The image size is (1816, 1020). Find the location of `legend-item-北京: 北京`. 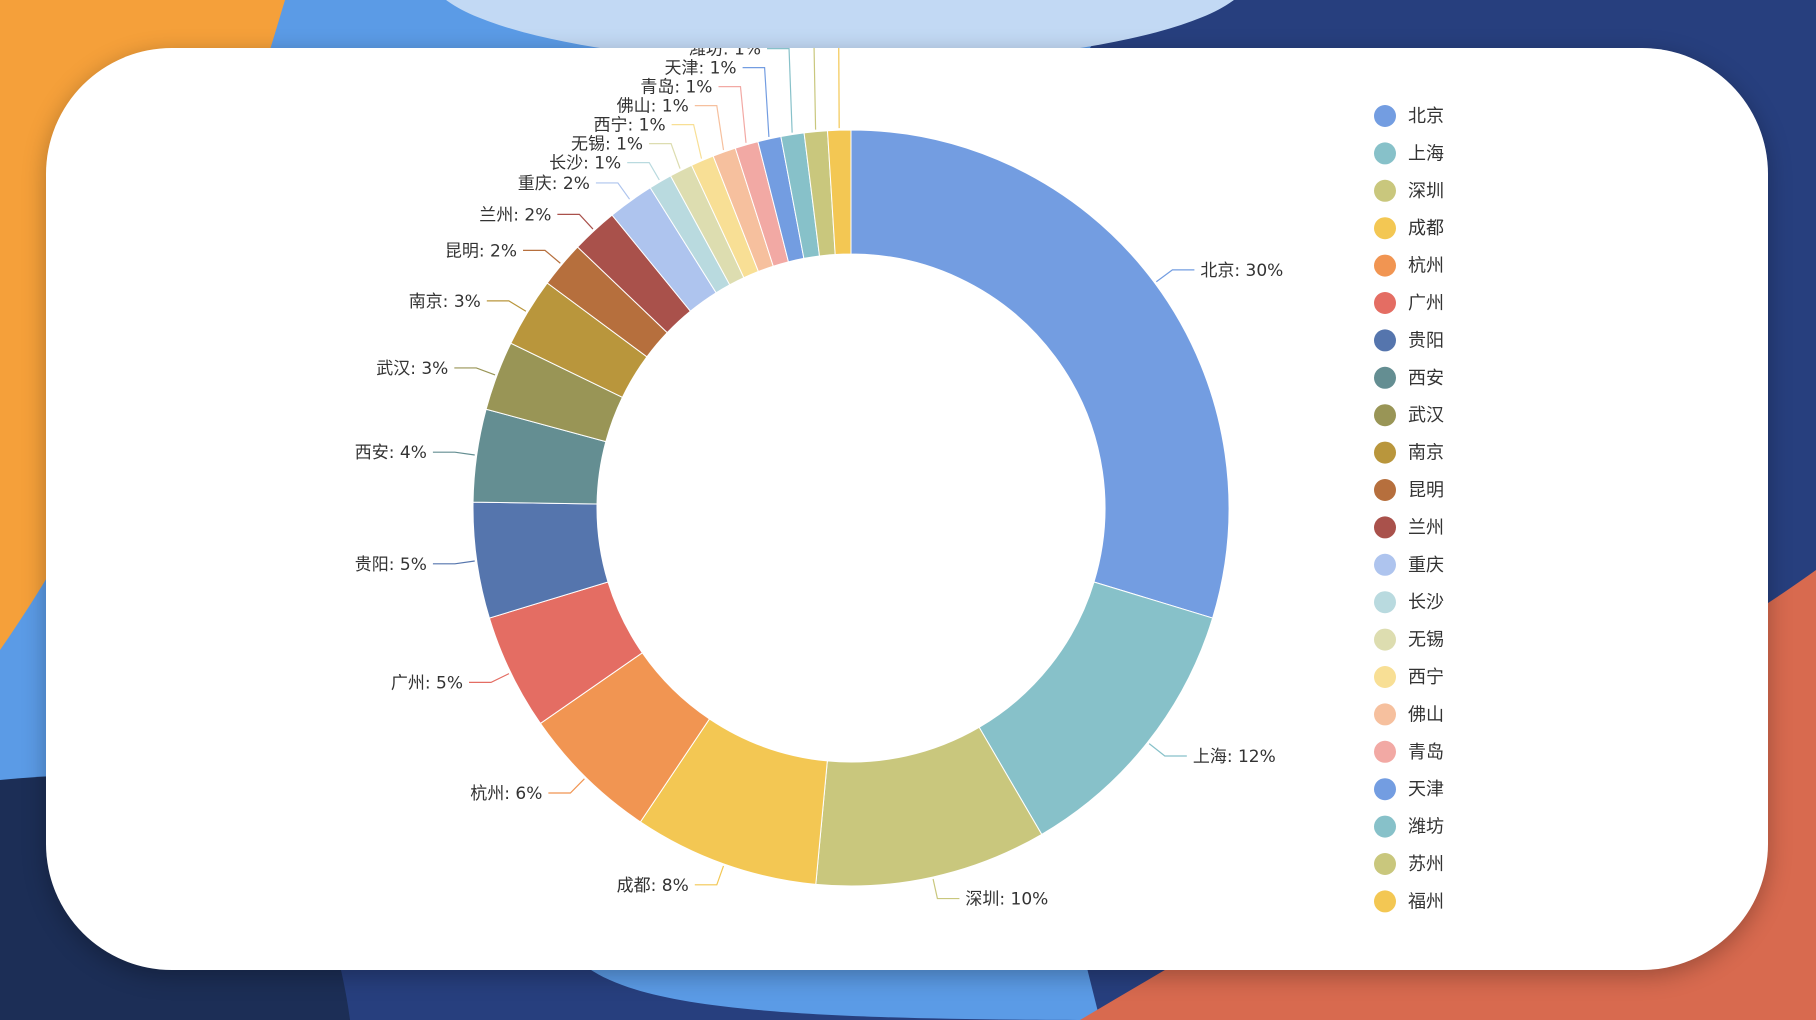

legend-item-北京: 北京 is located at coordinates (1409, 116).